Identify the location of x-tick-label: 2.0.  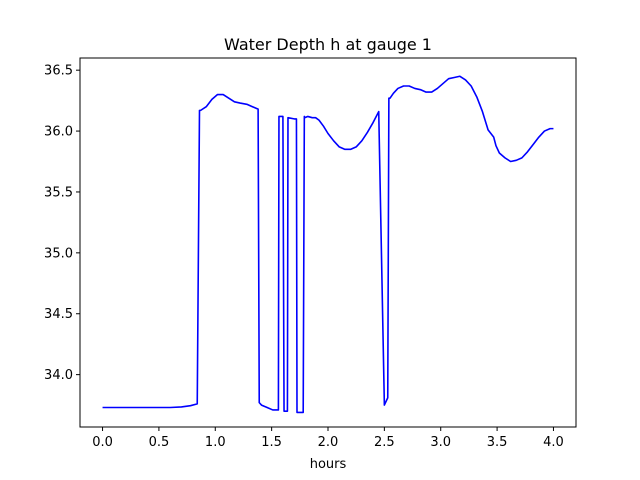
(328, 442).